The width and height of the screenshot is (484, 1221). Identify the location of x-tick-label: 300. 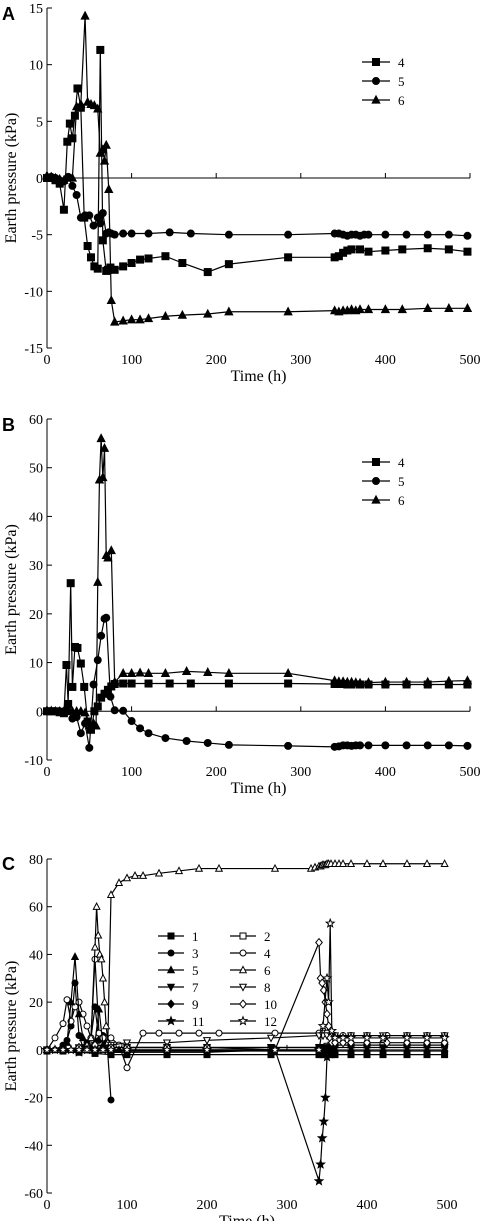
(287, 1205).